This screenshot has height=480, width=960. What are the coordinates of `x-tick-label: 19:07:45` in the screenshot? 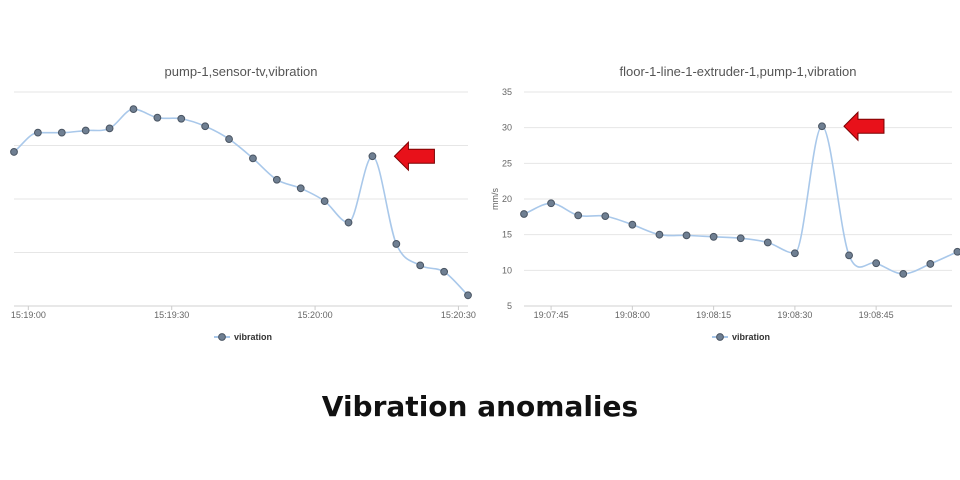 It's located at (551, 315).